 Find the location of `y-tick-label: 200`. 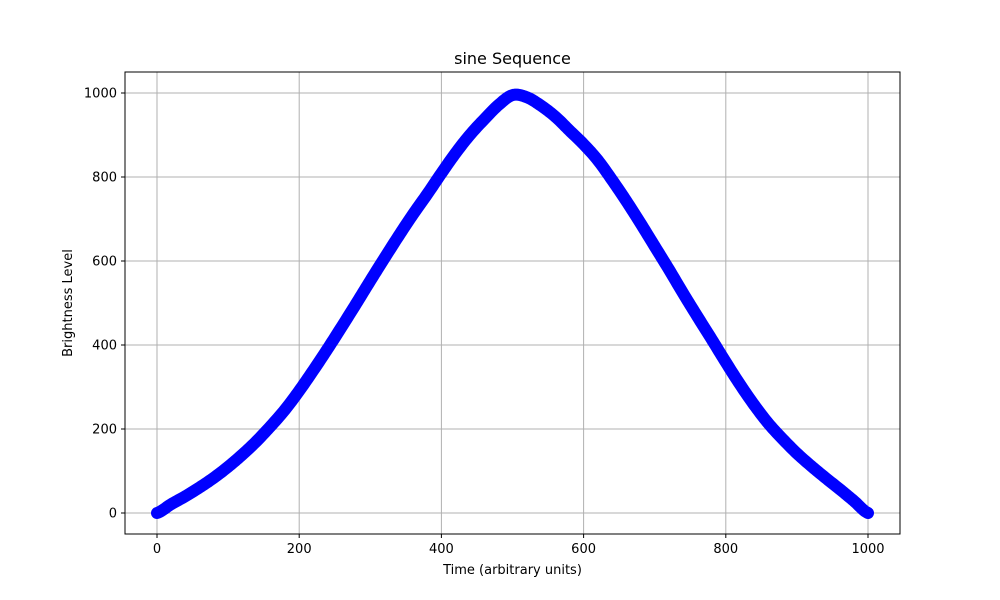

y-tick-label: 200 is located at coordinates (104, 430).